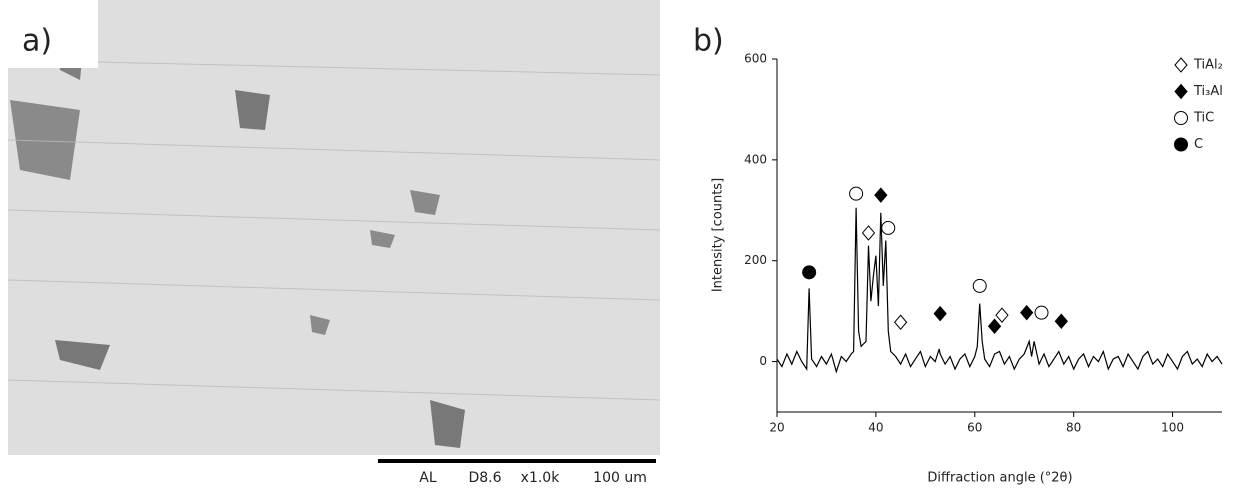 Image resolution: width=1239 pixels, height=488 pixels. What do you see at coordinates (875, 428) in the screenshot?
I see `x-tick-label: 40` at bounding box center [875, 428].